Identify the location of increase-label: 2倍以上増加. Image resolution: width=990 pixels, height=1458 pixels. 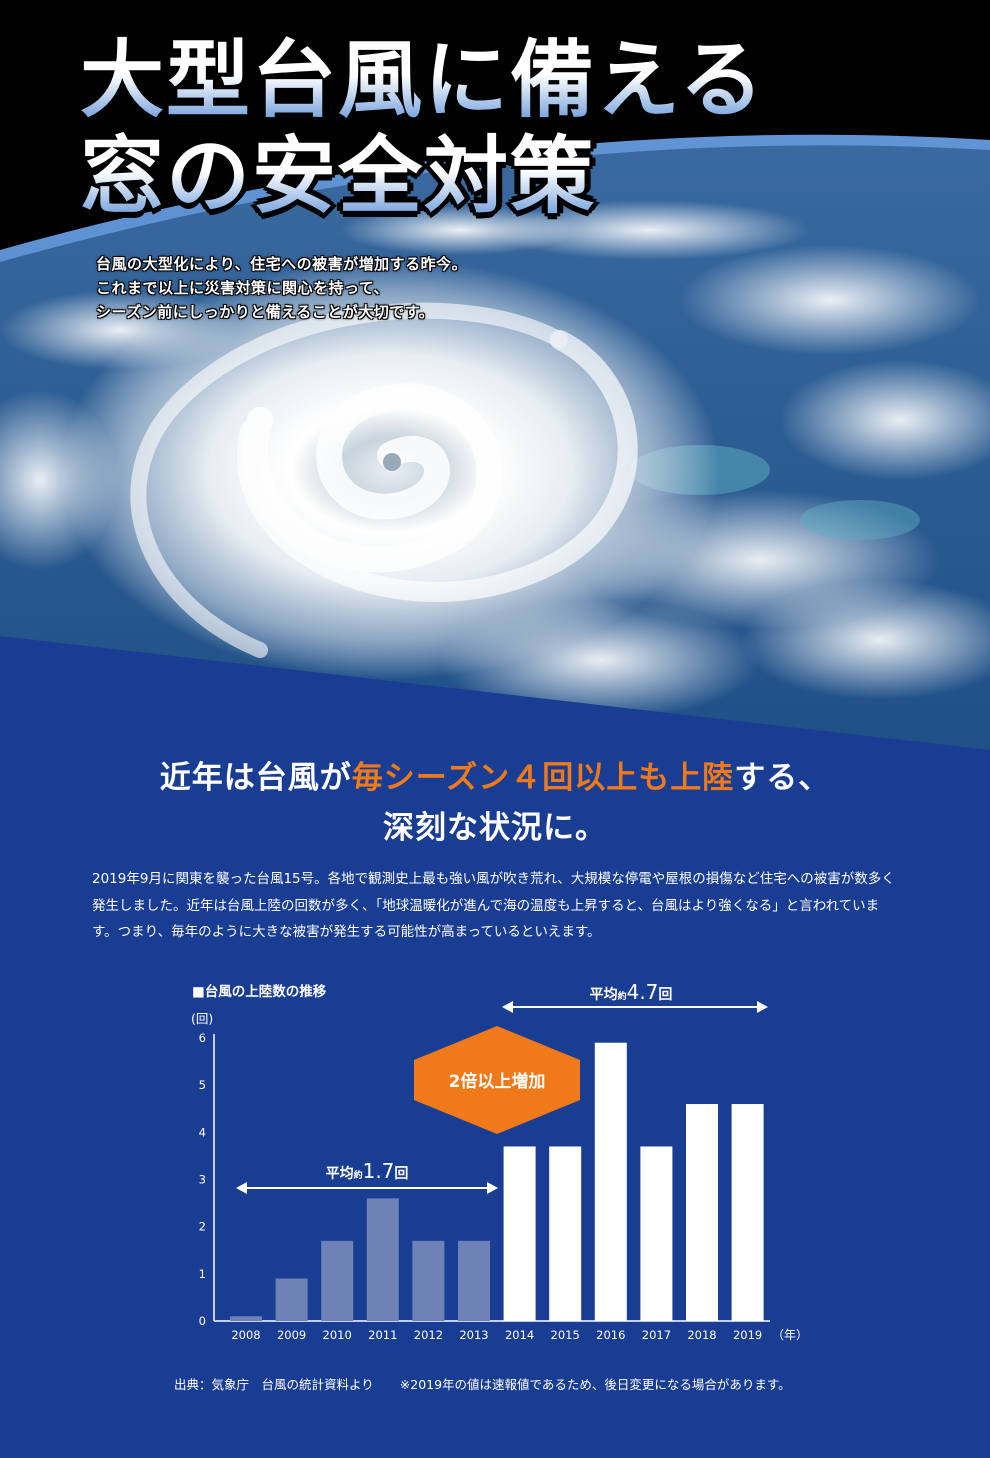
(497, 1081).